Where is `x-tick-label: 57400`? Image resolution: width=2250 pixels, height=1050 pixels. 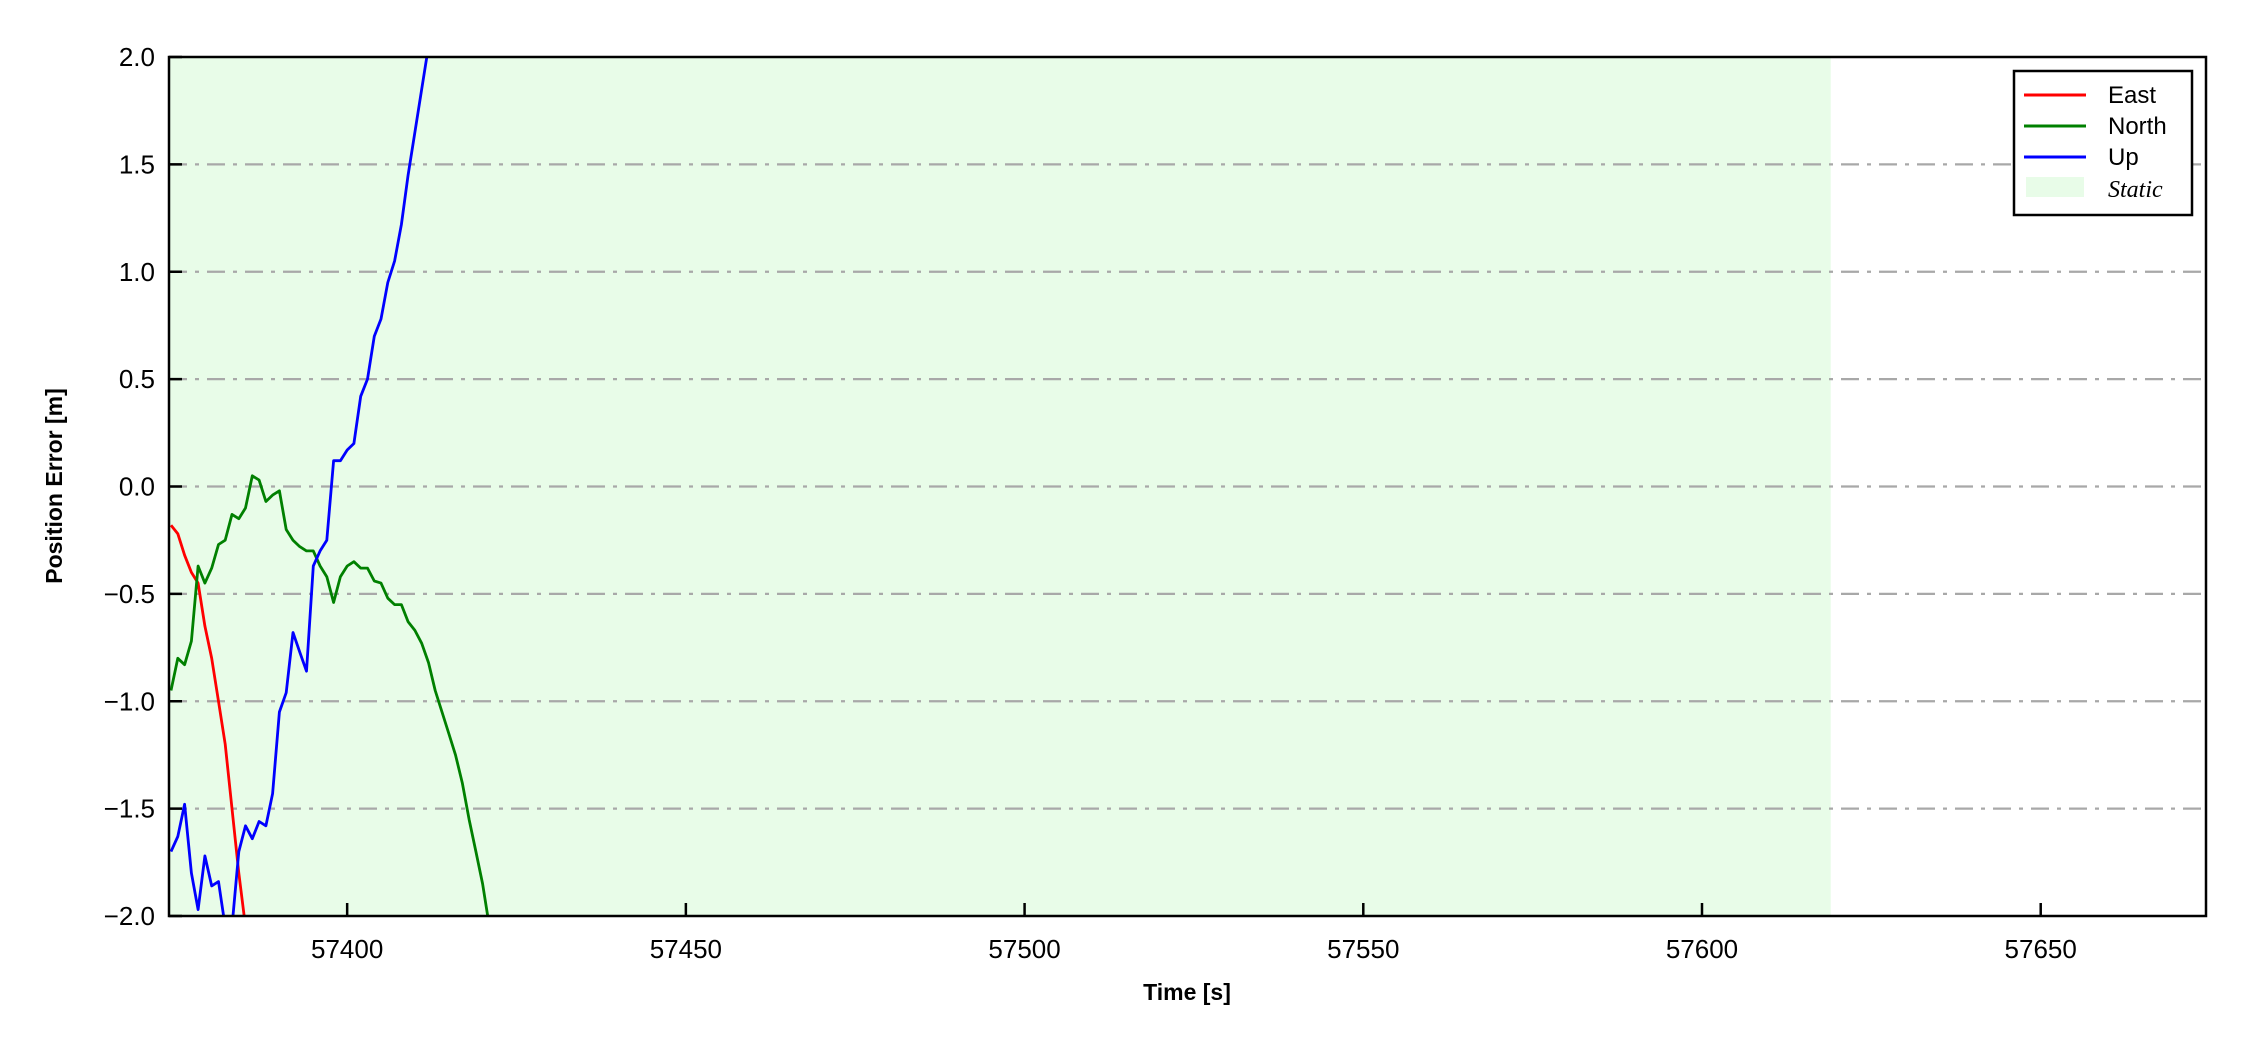
x-tick-label: 57400 is located at coordinates (347, 949).